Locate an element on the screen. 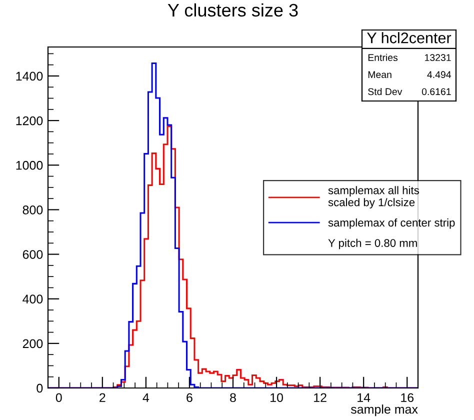 The image size is (474, 420). y-tick-label: 1000 is located at coordinates (29, 165).